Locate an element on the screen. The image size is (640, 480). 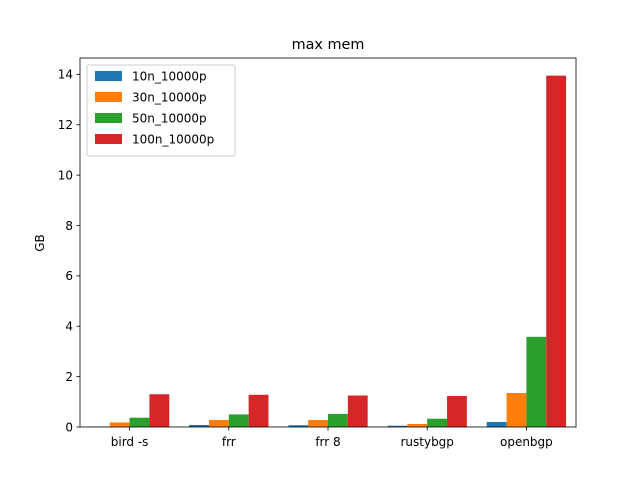
bar-openbgp-50n_10000p is located at coordinates (536, 381).